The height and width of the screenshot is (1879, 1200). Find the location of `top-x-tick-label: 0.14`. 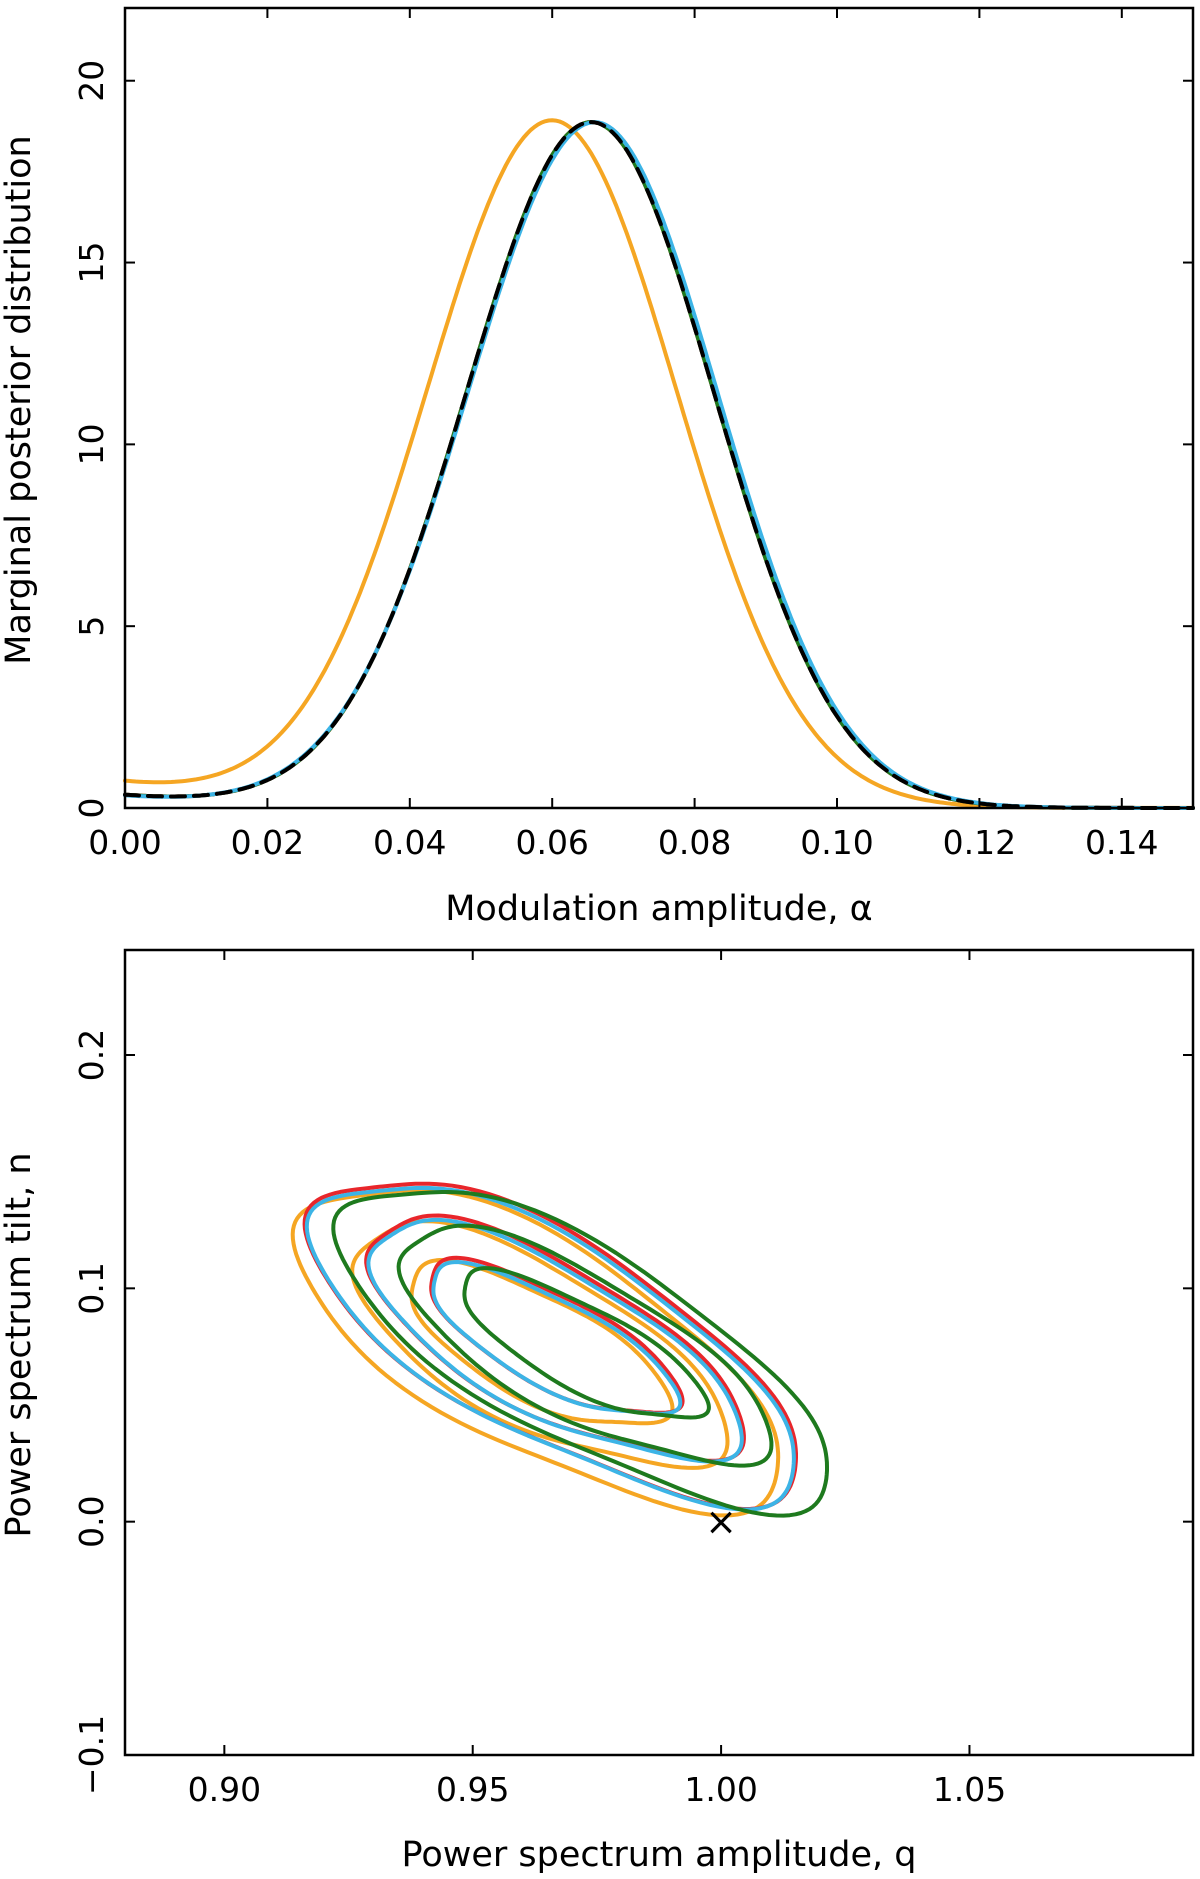

top-x-tick-label: 0.14 is located at coordinates (1121, 842).